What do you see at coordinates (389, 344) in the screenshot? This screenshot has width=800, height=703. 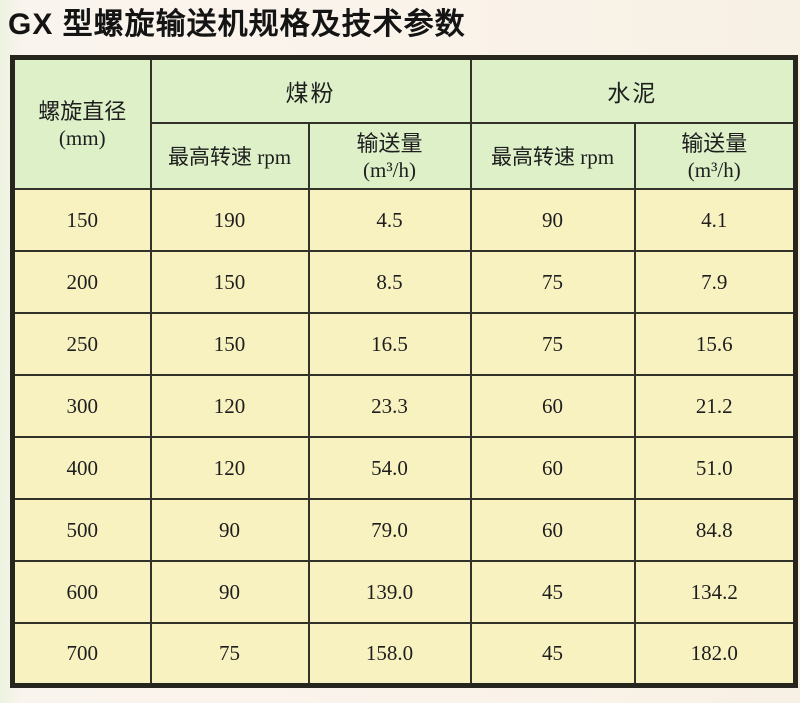 I see `cell-coal-capacity: 16.5` at bounding box center [389, 344].